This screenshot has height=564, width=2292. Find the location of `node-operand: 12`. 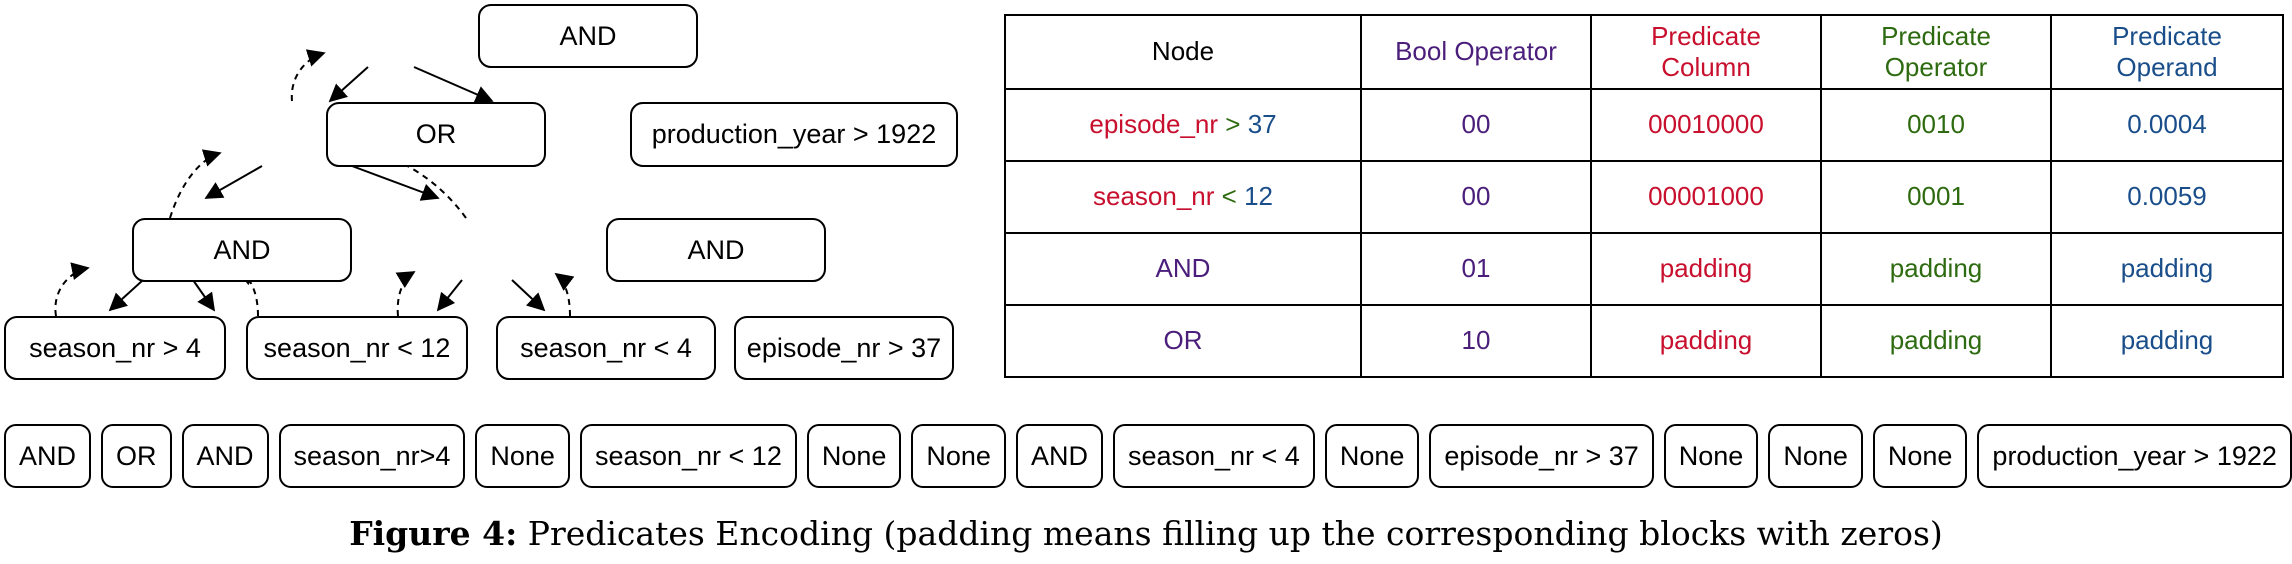

node-operand: 12 is located at coordinates (1258, 196).